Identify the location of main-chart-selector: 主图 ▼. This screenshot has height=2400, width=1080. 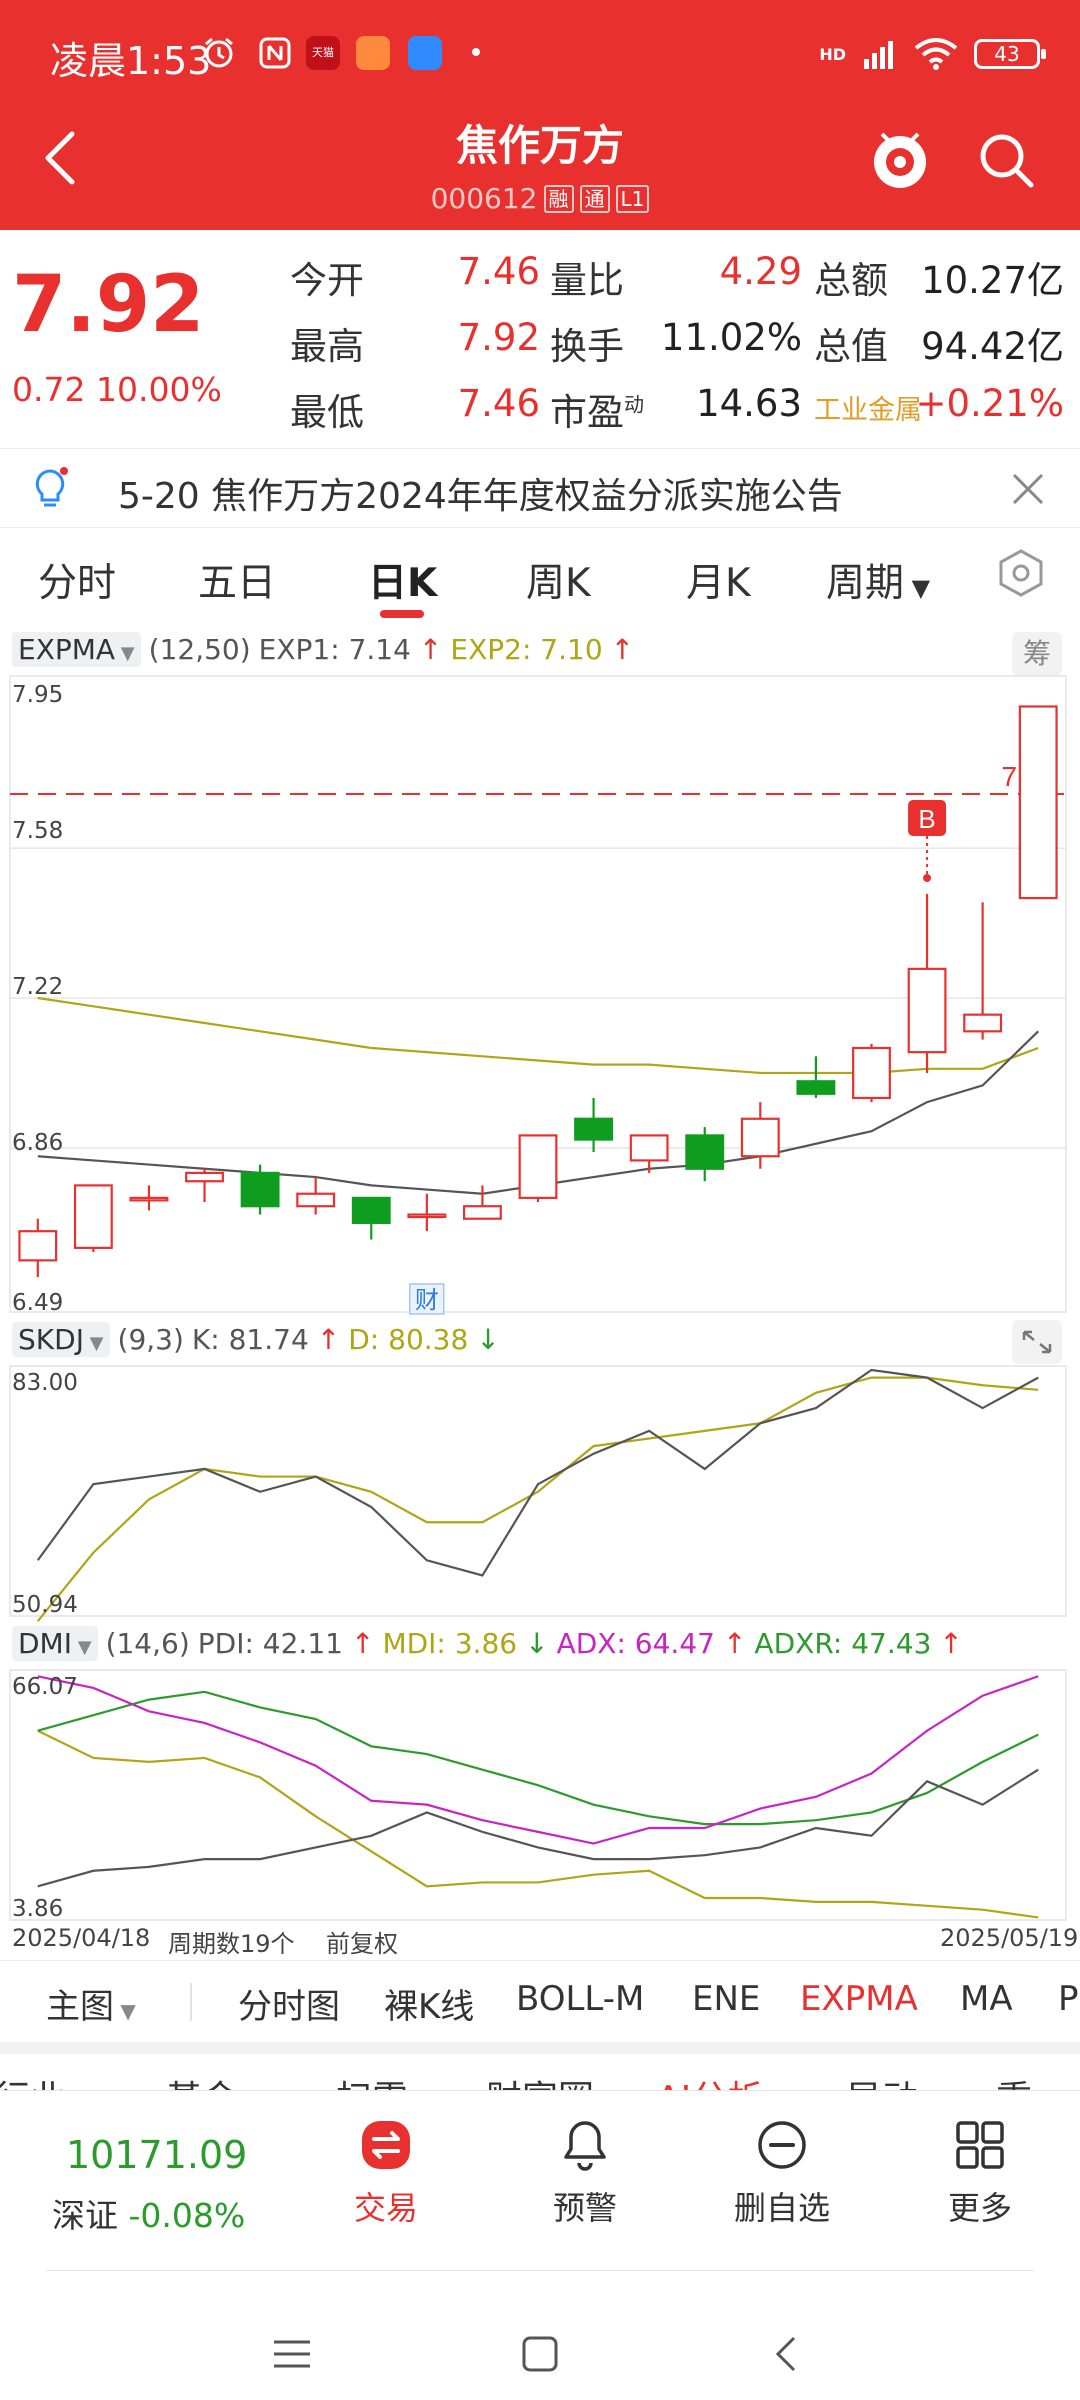
(91, 2003).